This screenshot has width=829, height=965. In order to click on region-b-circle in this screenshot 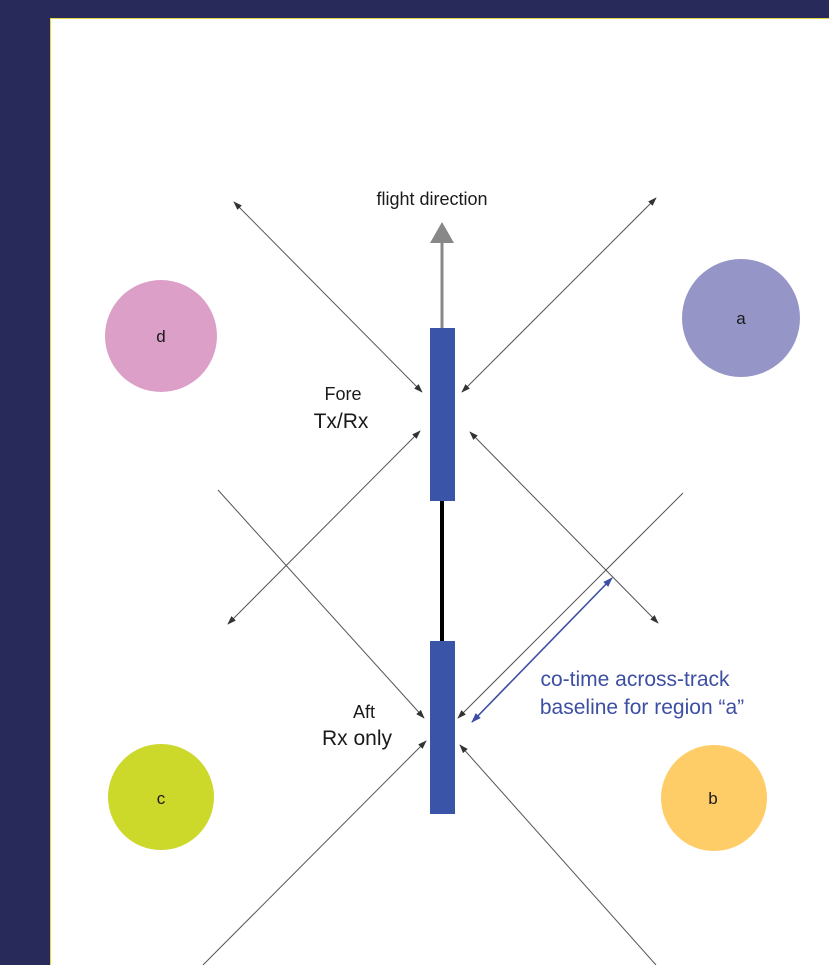, I will do `click(714, 798)`.